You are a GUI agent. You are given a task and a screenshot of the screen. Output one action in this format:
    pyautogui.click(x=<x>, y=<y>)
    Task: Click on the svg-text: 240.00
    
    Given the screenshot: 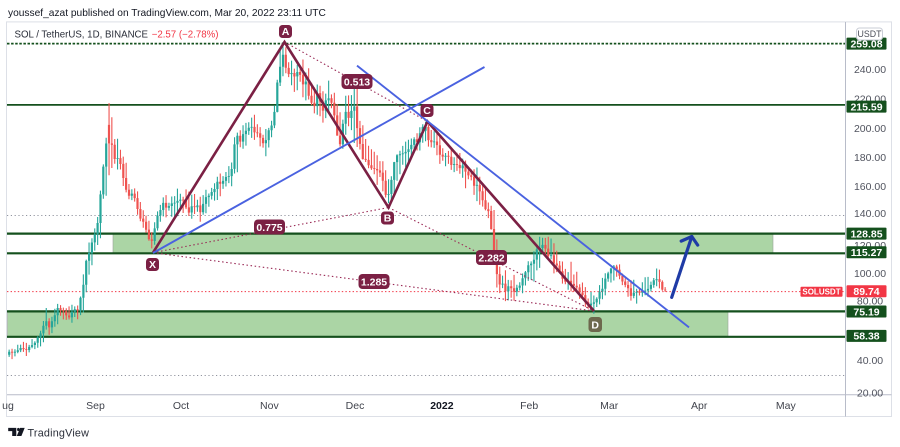 What is the action you would take?
    pyautogui.click(x=870, y=70)
    